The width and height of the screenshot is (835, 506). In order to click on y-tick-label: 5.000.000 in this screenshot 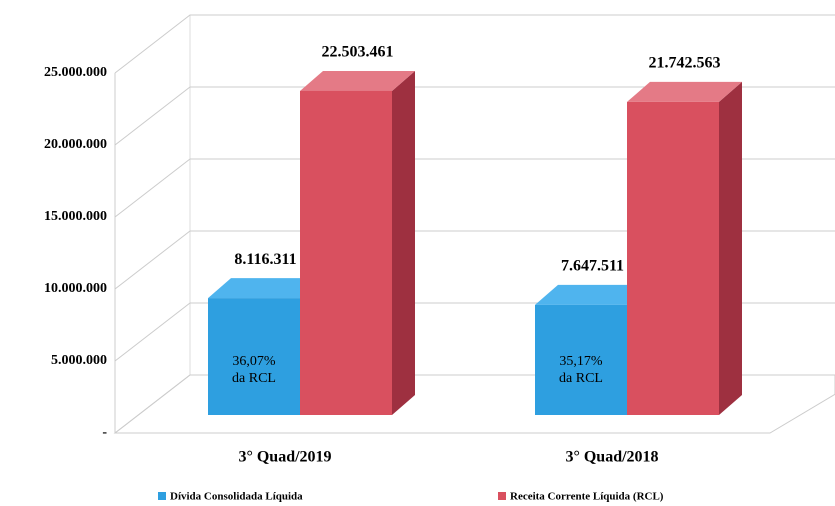, I will do `click(79, 360)`.